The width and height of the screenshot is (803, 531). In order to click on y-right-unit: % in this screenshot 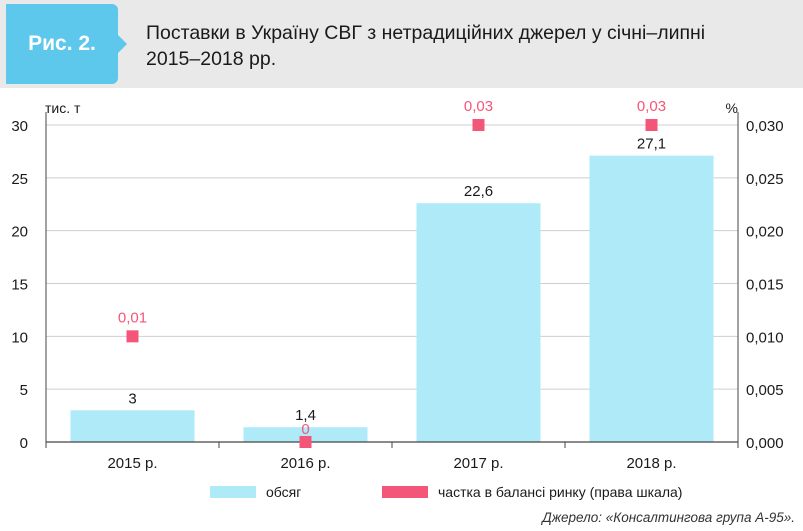, I will do `click(732, 108)`.